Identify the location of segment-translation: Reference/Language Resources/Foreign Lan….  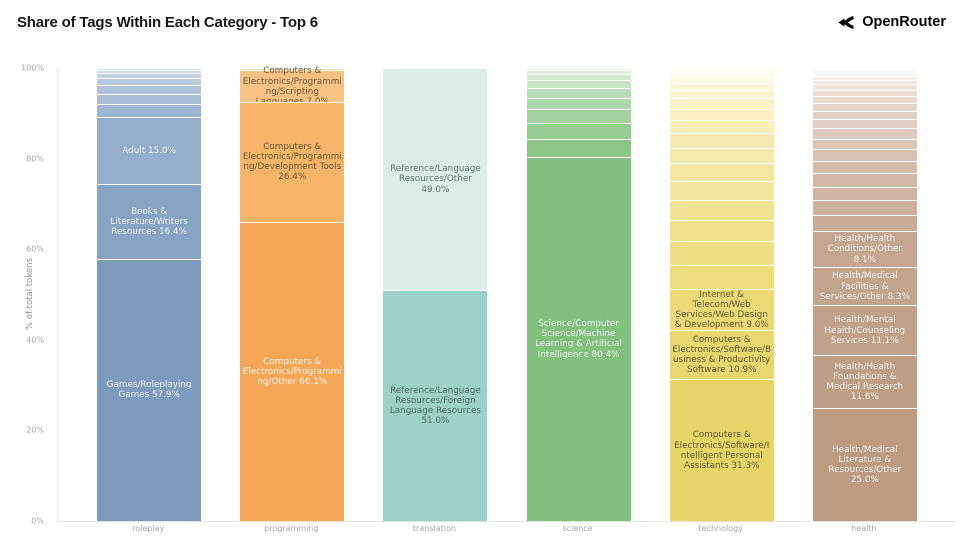
(435, 405).